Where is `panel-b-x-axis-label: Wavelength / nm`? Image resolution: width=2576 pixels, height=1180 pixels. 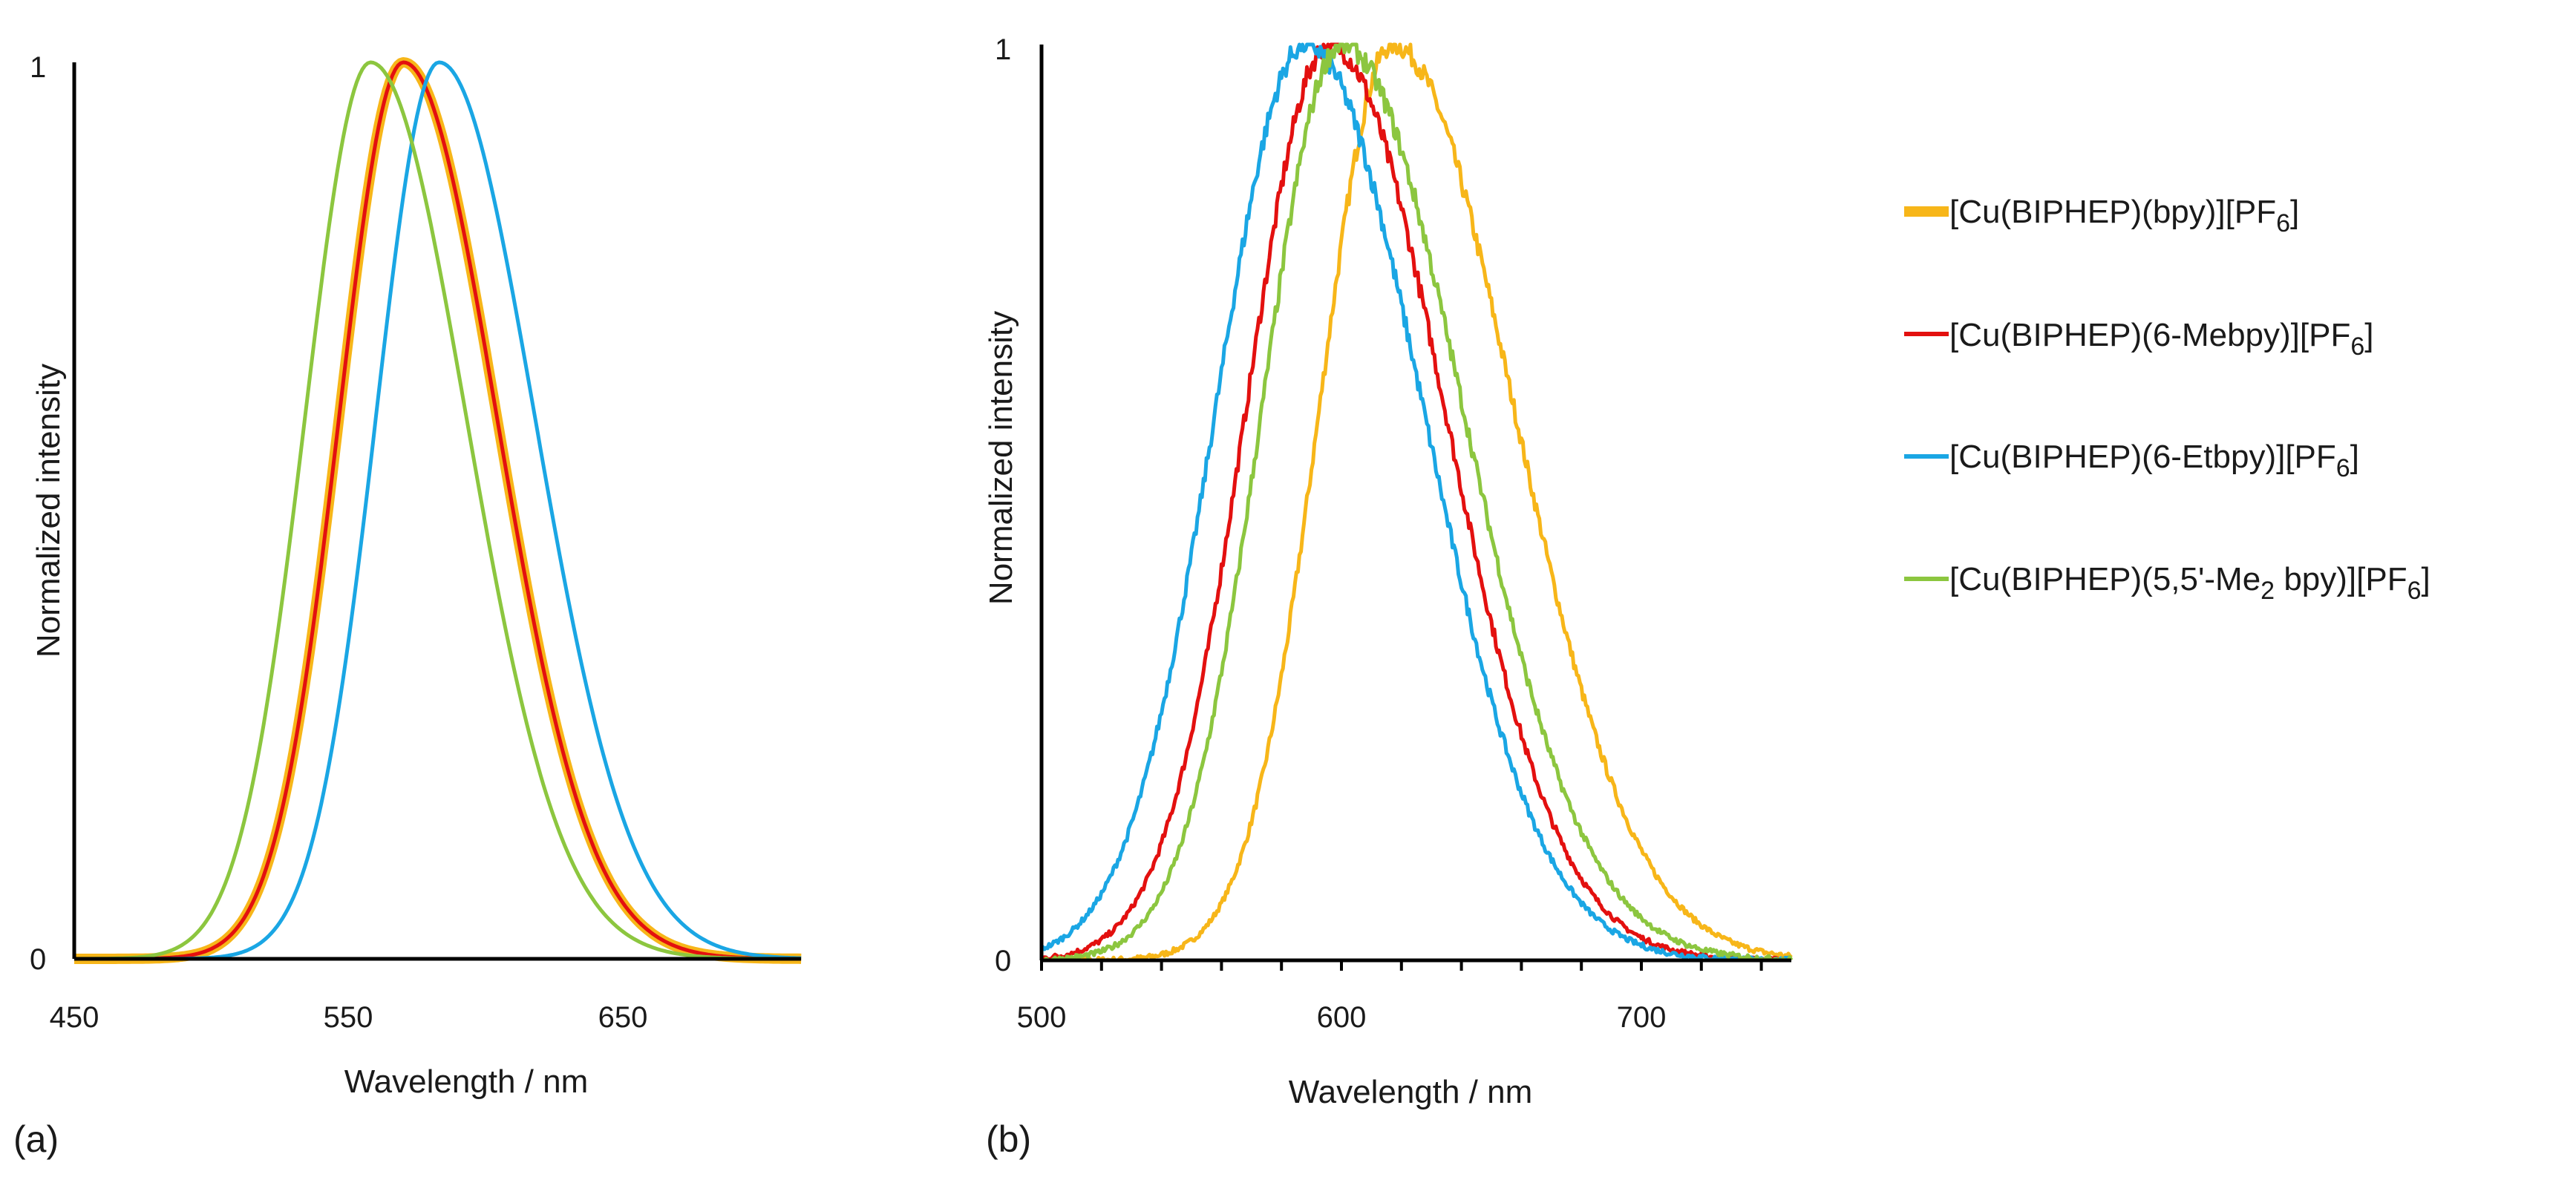
panel-b-x-axis-label: Wavelength / nm is located at coordinates (1411, 1092).